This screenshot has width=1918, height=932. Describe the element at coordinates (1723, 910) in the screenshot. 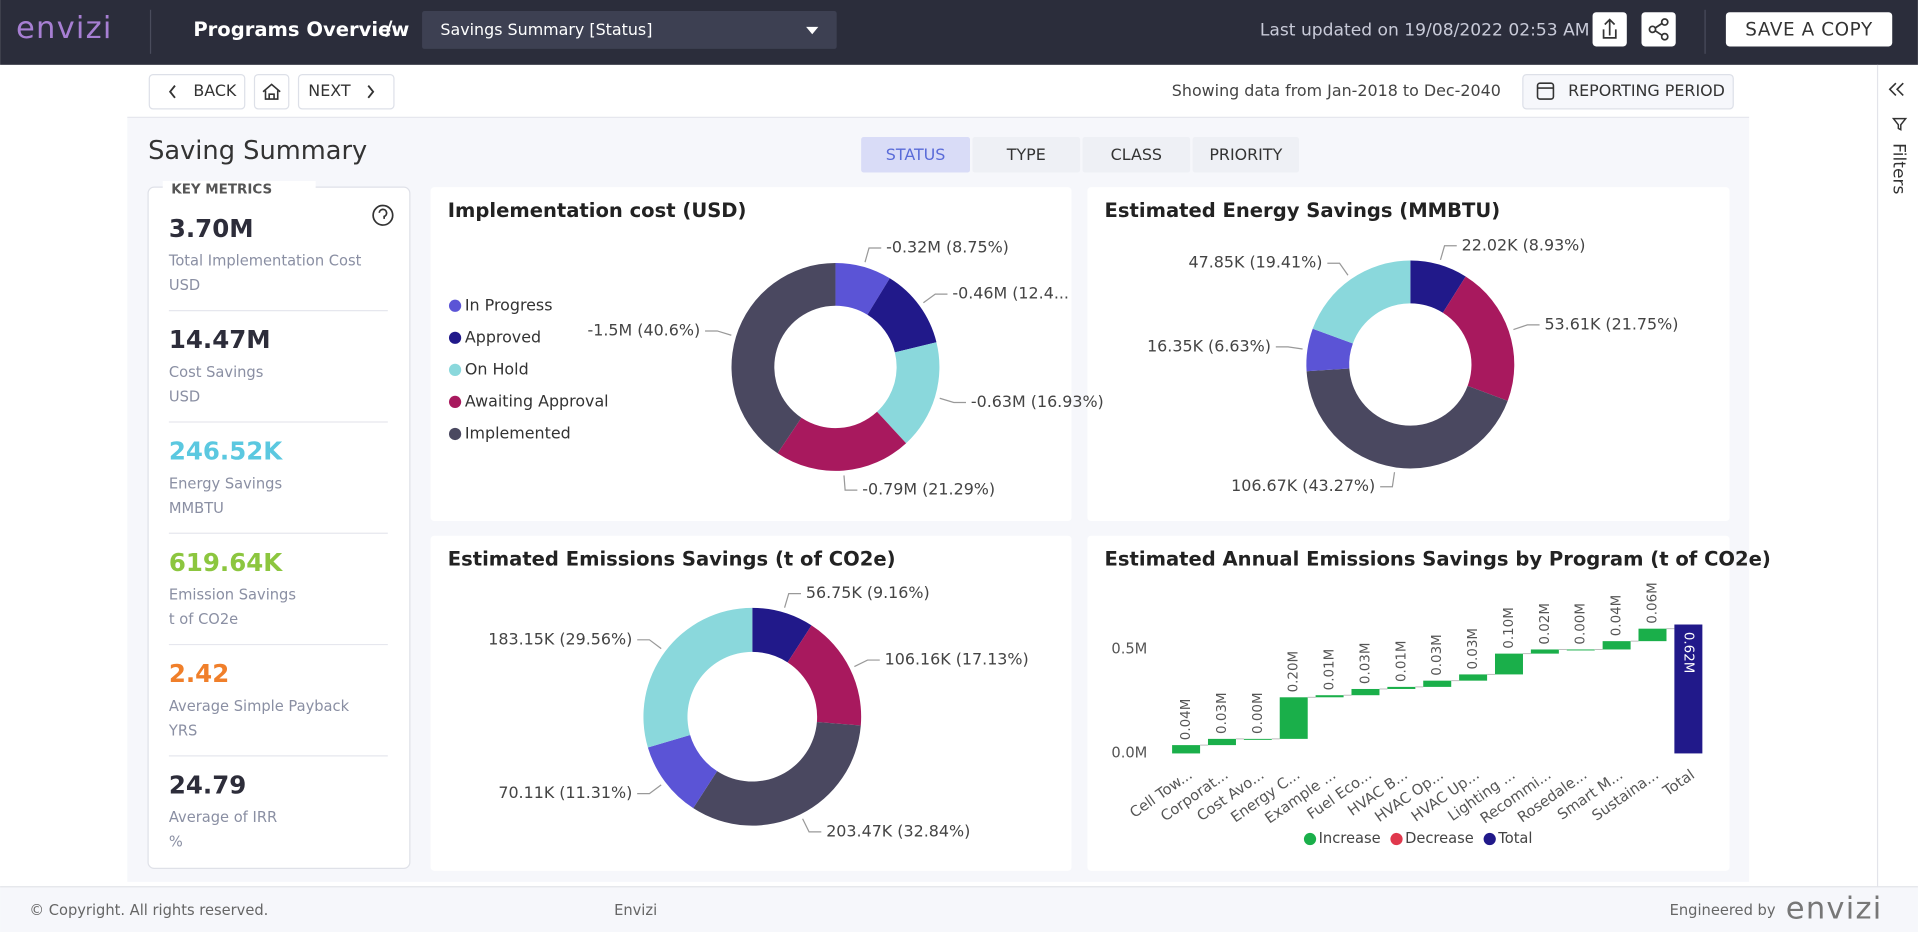

I see `engineered-by: Engineered by` at that location.